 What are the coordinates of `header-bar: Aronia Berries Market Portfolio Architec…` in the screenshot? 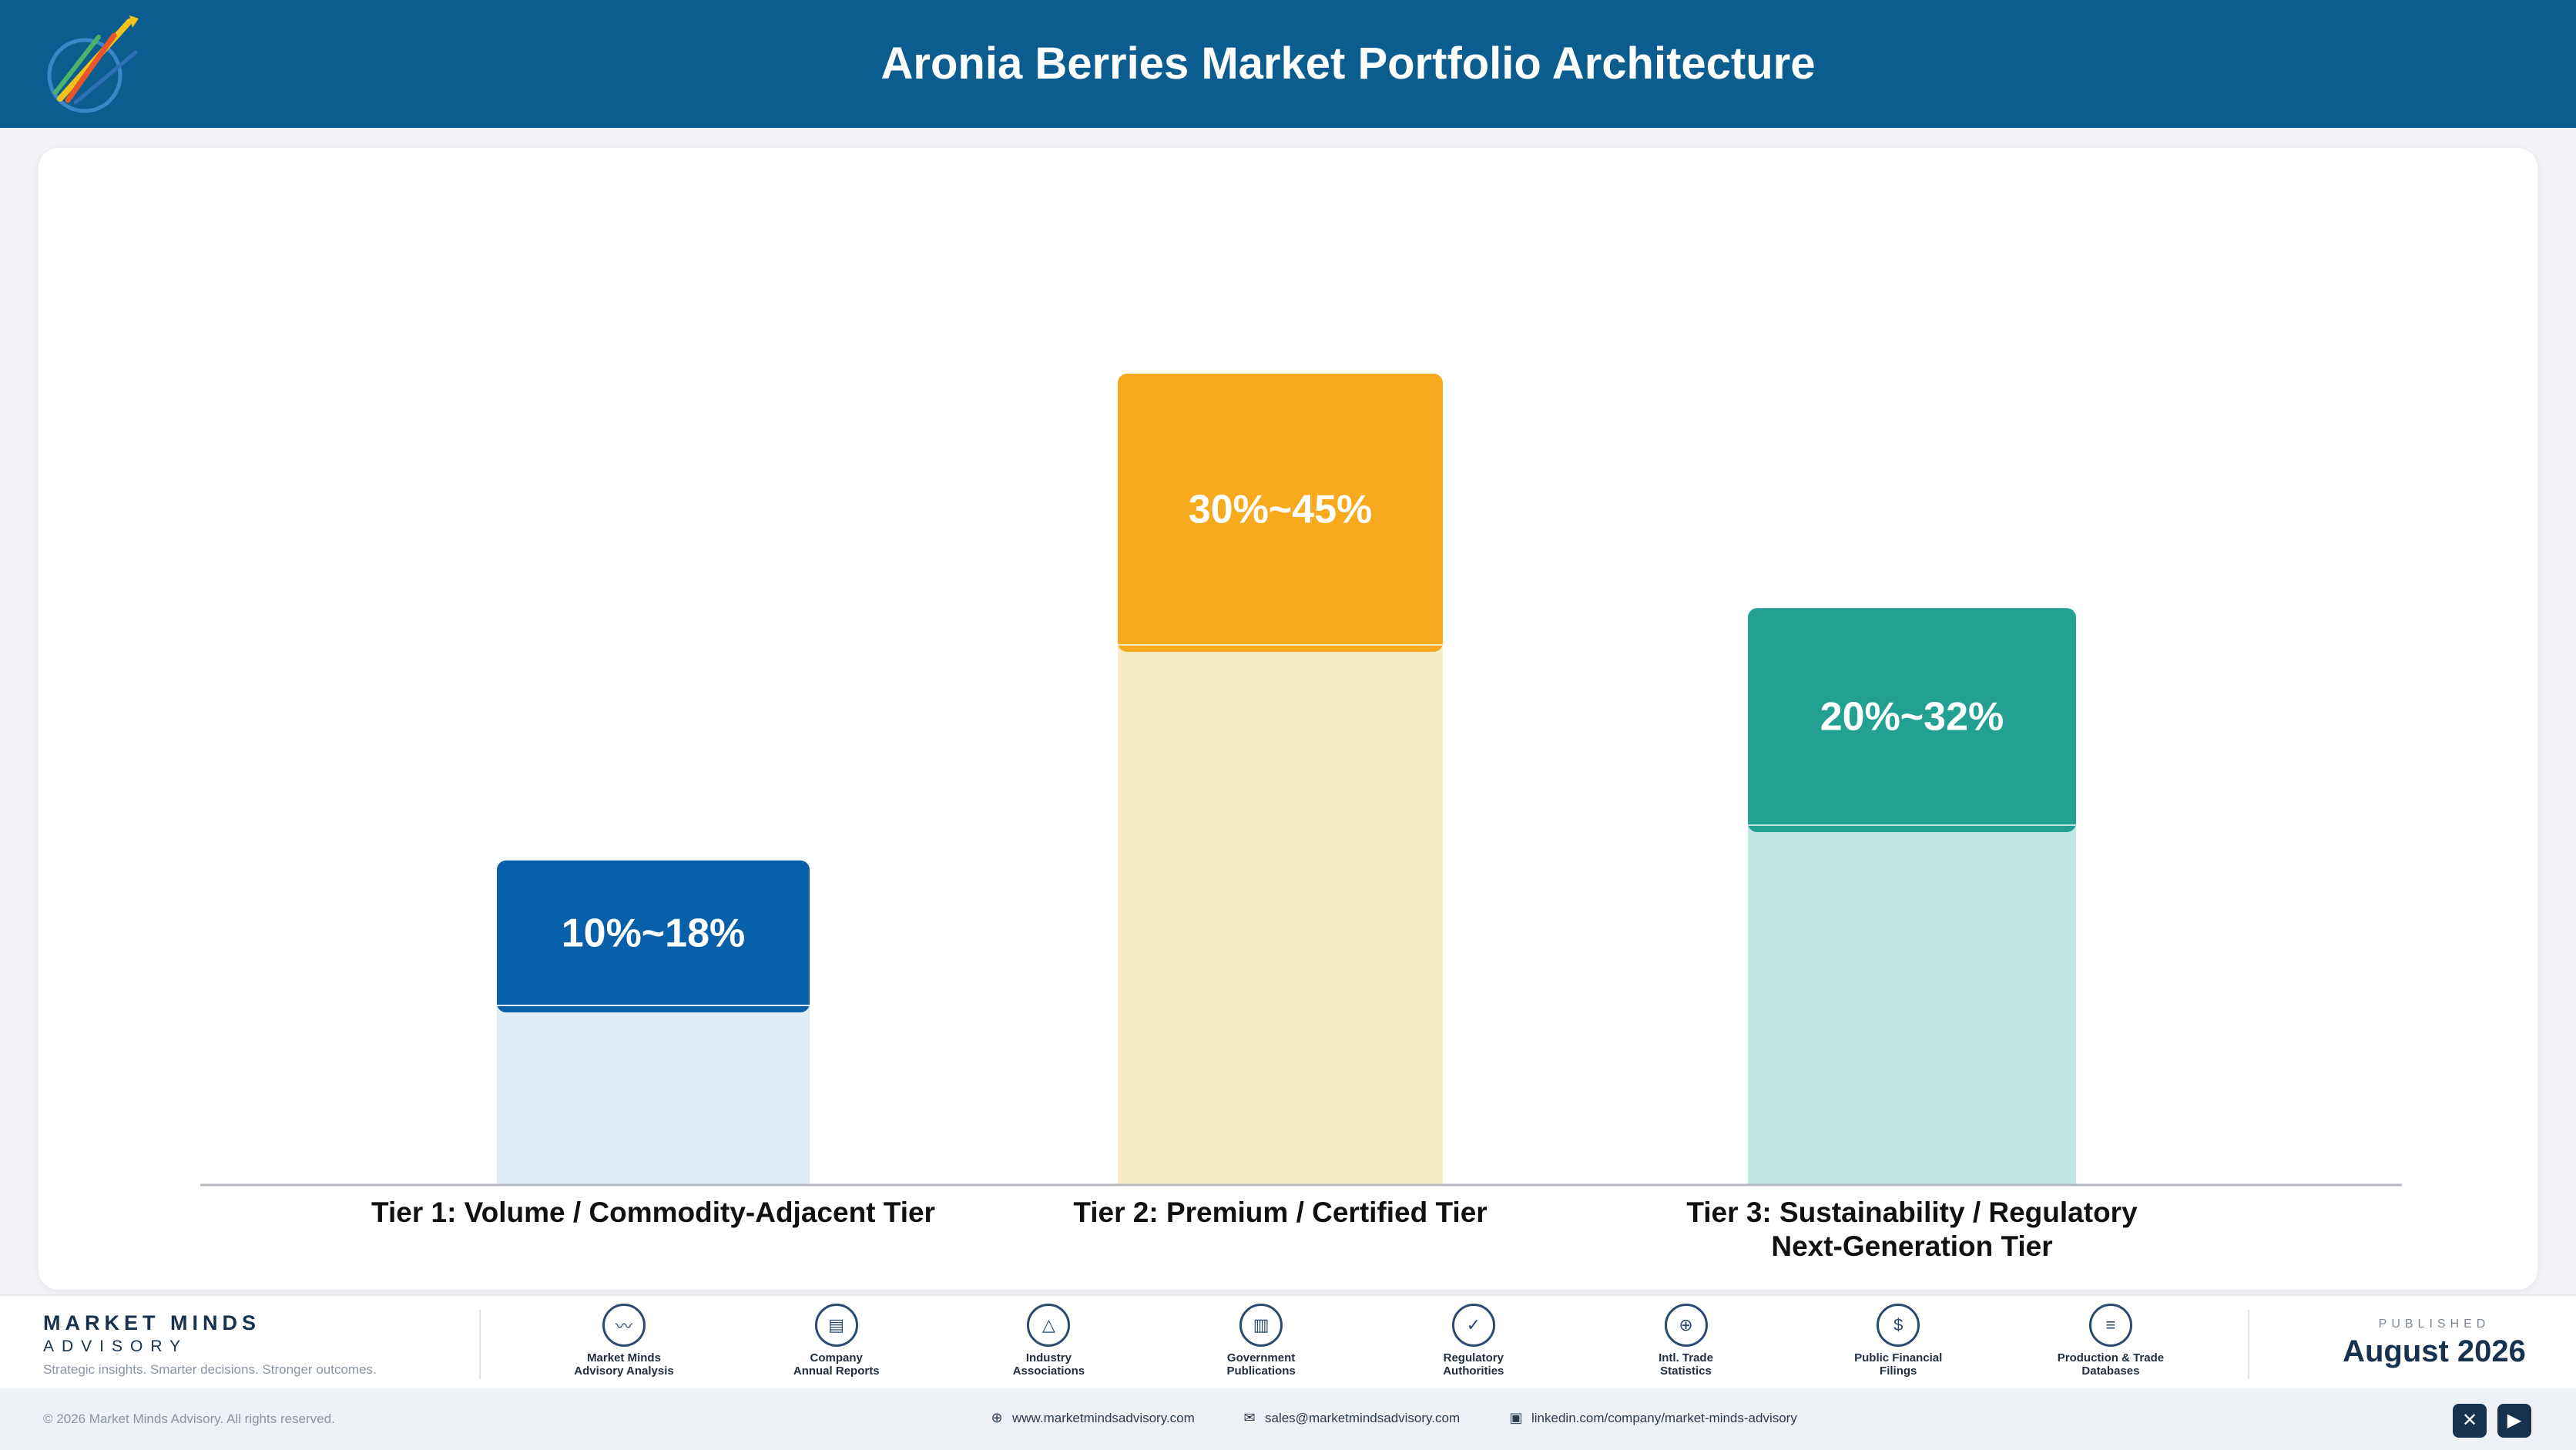 It's located at (1288, 64).